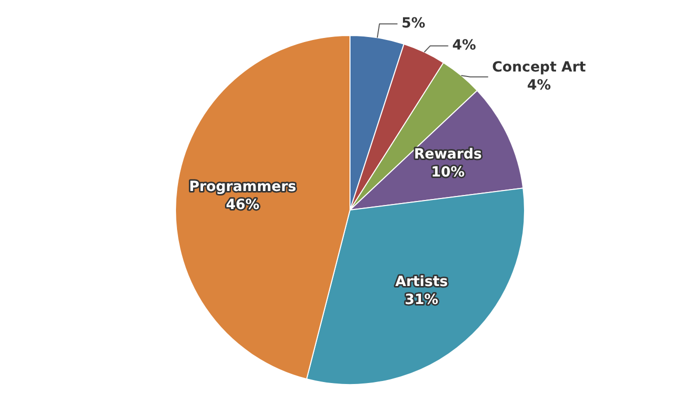 This screenshot has height=420, width=700. I want to click on data-label: 5%, so click(413, 23).